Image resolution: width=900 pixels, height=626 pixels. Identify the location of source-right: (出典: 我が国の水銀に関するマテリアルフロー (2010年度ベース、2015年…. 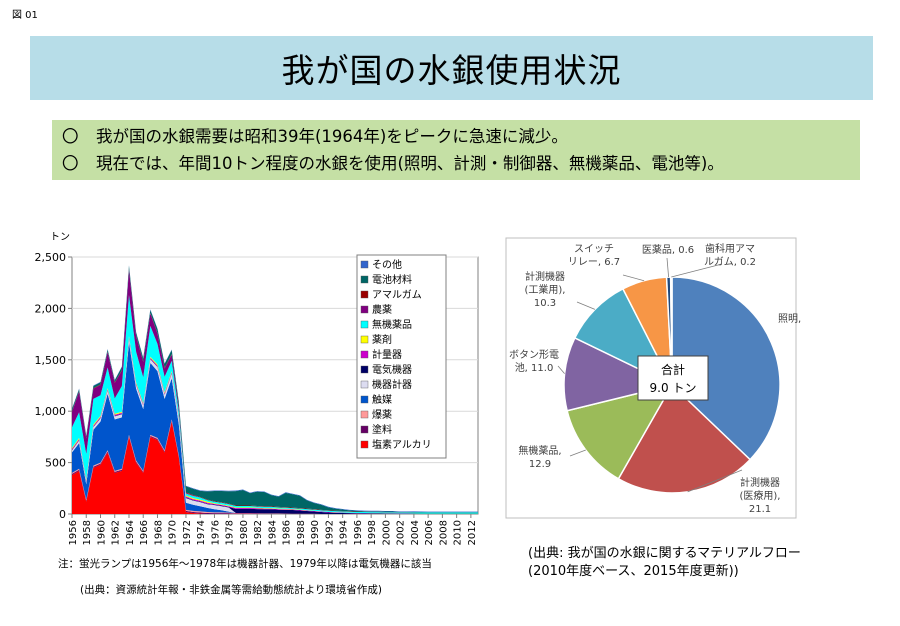
(664, 563).